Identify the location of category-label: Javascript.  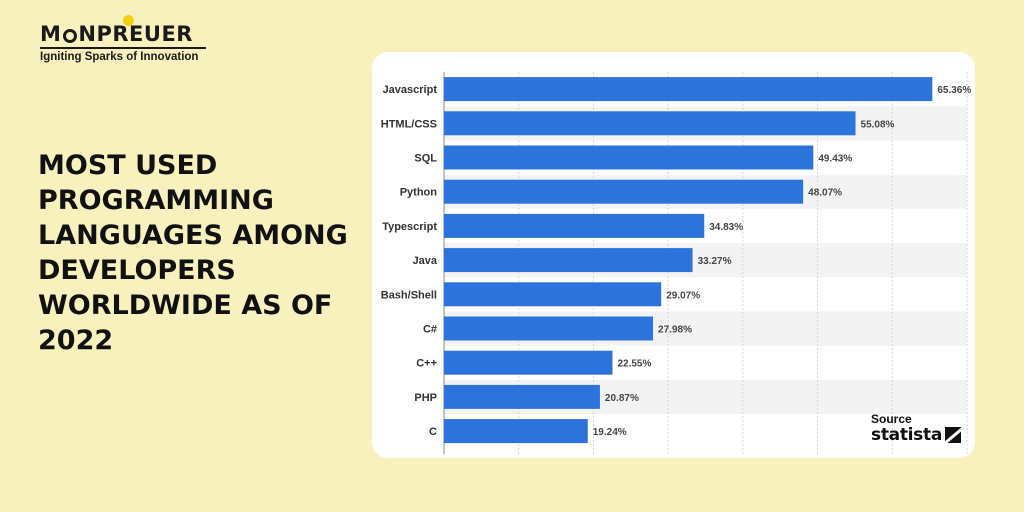
(410, 90).